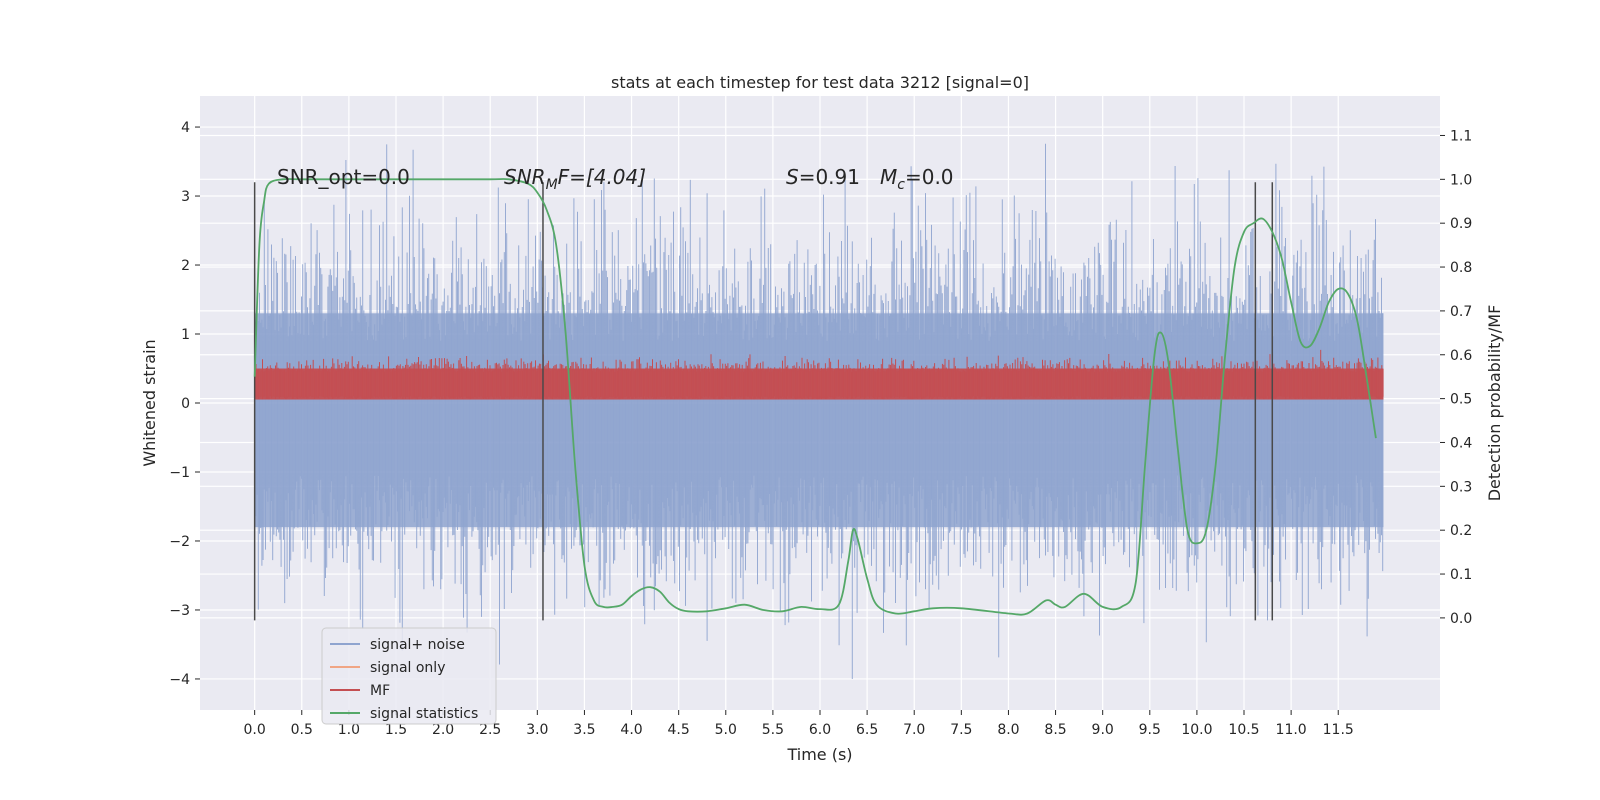 The height and width of the screenshot is (800, 1600). I want to click on y-right-tick-label-4: 0.4, so click(1461, 443).